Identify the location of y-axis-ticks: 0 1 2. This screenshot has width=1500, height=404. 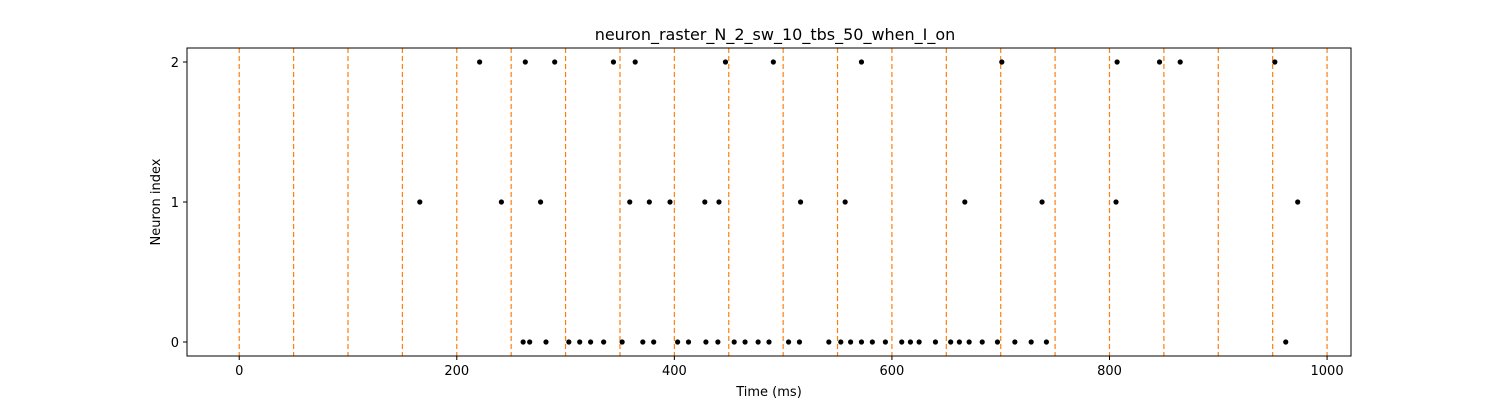
(179, 203).